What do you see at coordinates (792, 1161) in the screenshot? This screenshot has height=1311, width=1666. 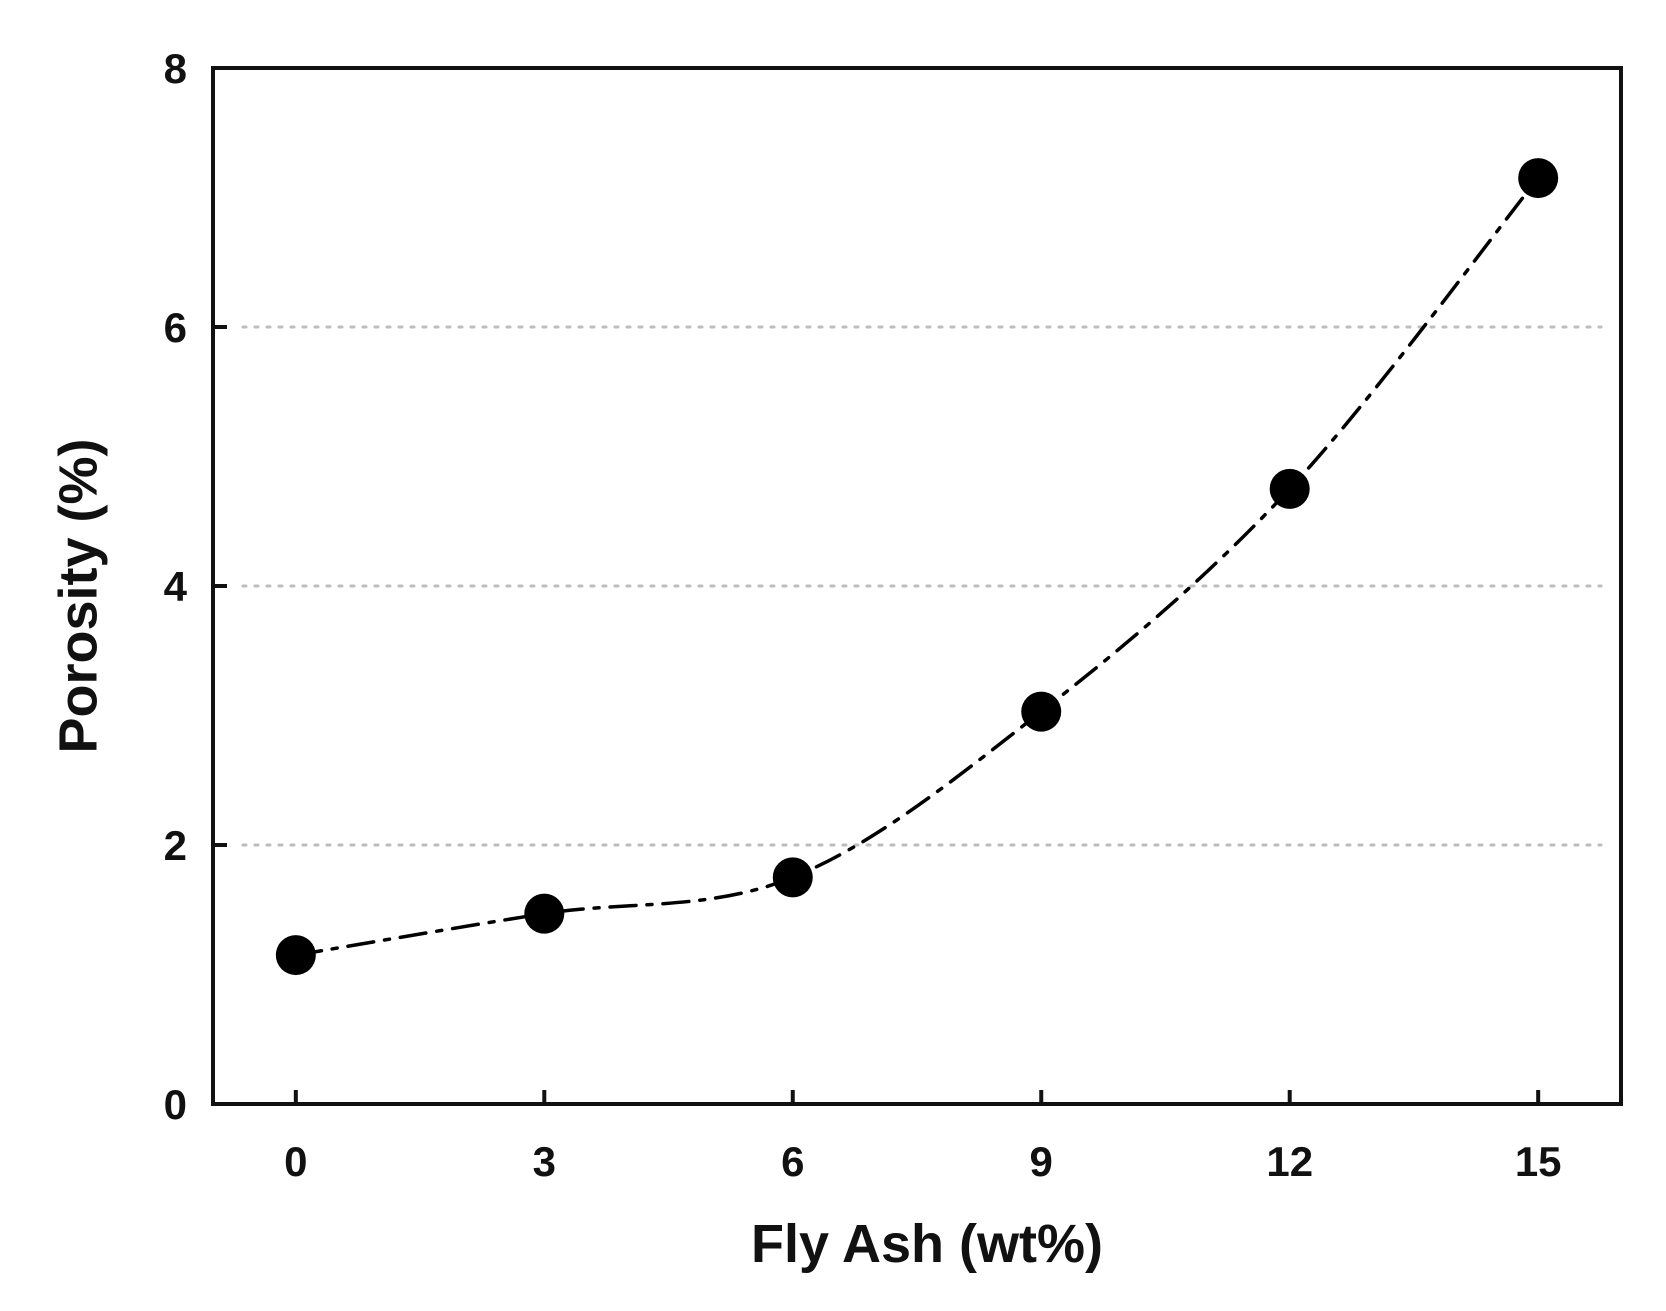 I see `x-tick-label: 6` at bounding box center [792, 1161].